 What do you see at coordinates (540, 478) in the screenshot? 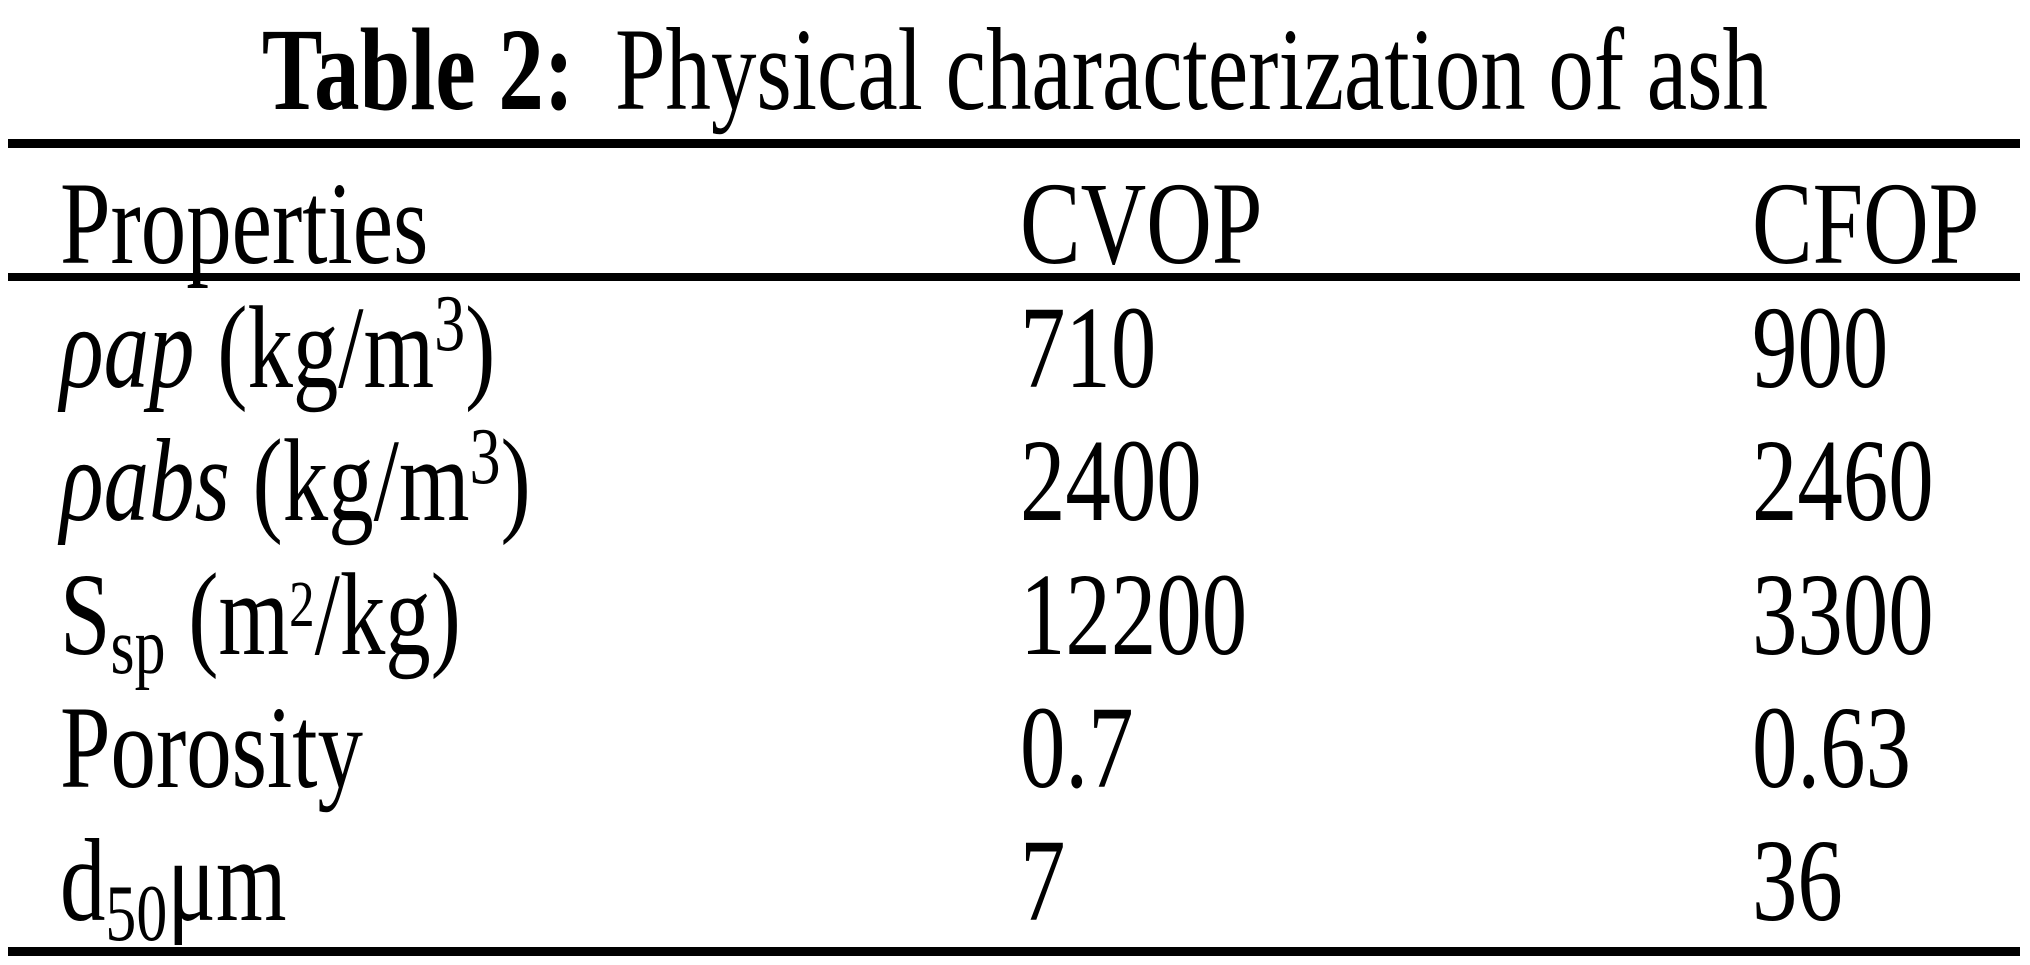
I see `property-cell: ρabs (kg/m3)` at bounding box center [540, 478].